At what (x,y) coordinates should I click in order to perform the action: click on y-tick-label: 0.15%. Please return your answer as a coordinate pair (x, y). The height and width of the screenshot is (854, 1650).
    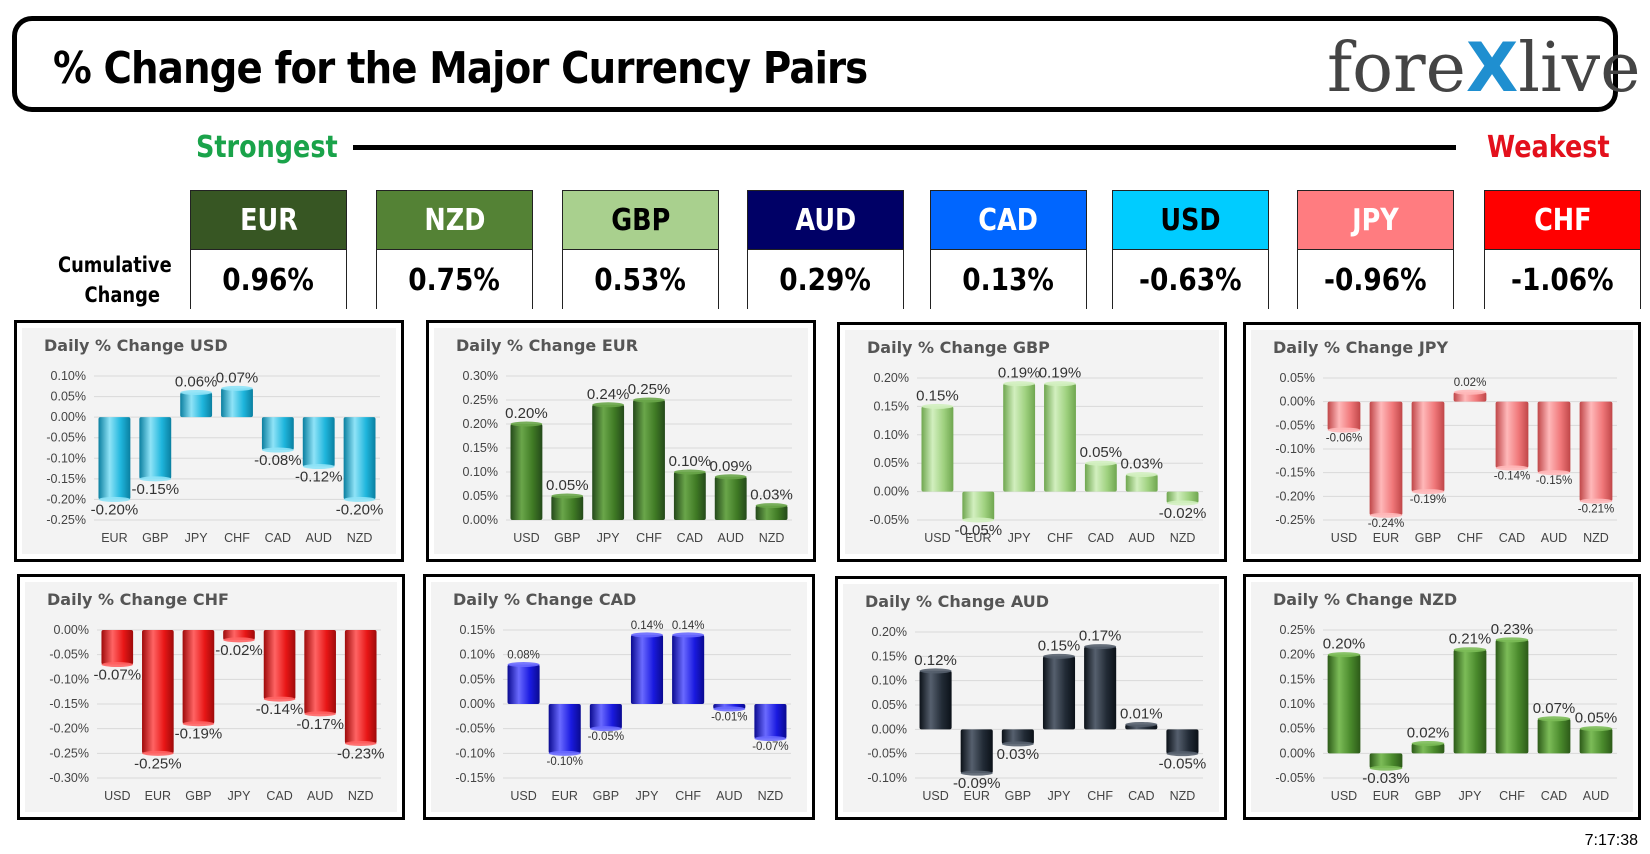
    Looking at the image, I should click on (1297, 679).